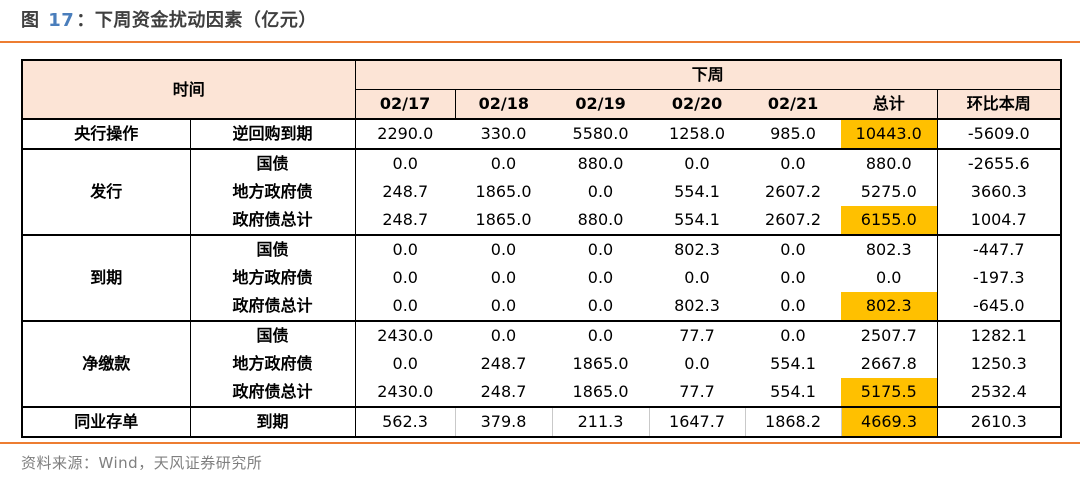 The image size is (1080, 483). Describe the element at coordinates (999, 192) in the screenshot. I see `wow-cell: 3660.3` at that location.